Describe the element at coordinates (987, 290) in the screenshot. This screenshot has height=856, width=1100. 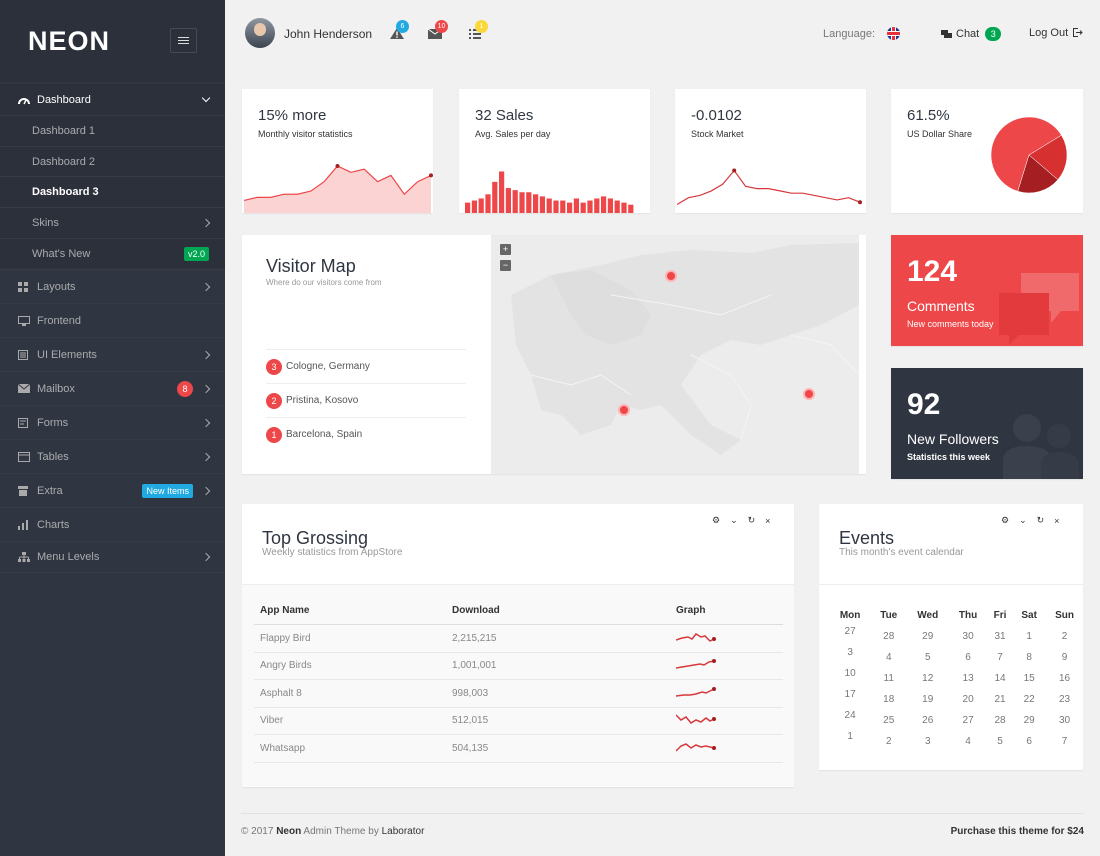
I see `comments-tile: 124 Comments New comments today` at that location.